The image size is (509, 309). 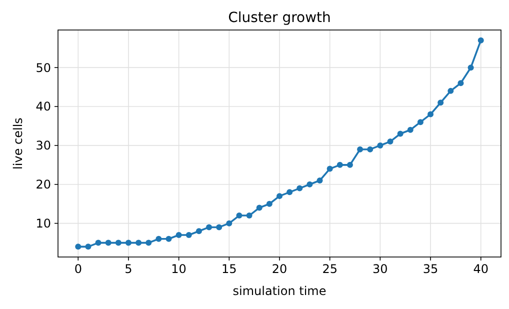 What do you see at coordinates (178, 269) in the screenshot?
I see `x-tick-label: 10` at bounding box center [178, 269].